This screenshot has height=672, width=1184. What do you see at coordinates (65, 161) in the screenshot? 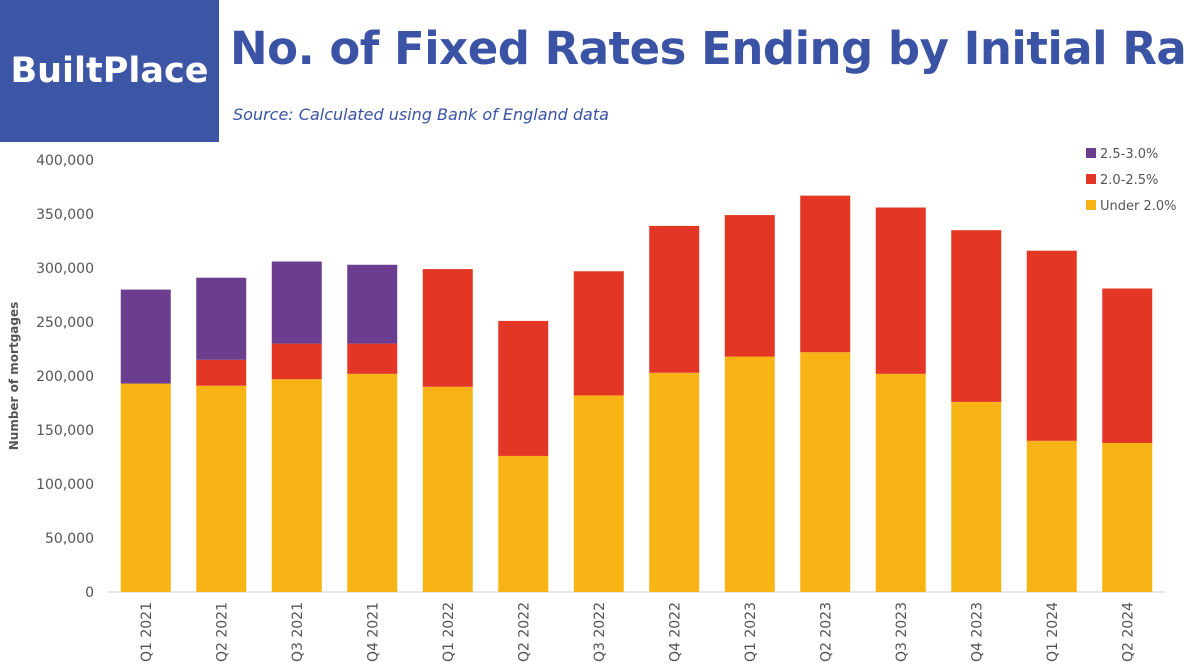
I see `y-tick-label: 400,000` at bounding box center [65, 161].